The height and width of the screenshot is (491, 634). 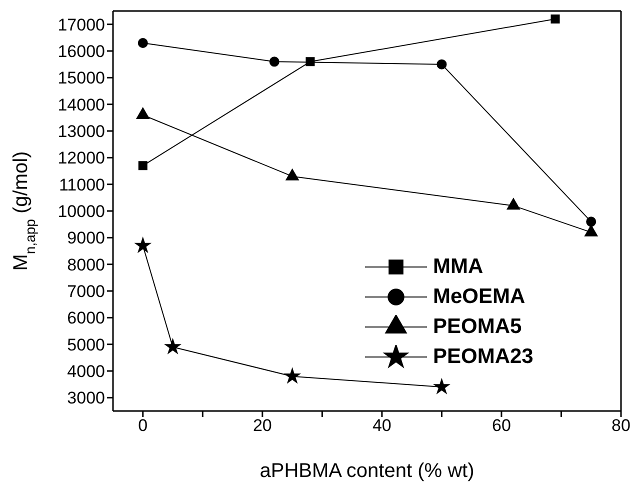 What do you see at coordinates (81, 132) in the screenshot?
I see `y-tick-label: 13000` at bounding box center [81, 132].